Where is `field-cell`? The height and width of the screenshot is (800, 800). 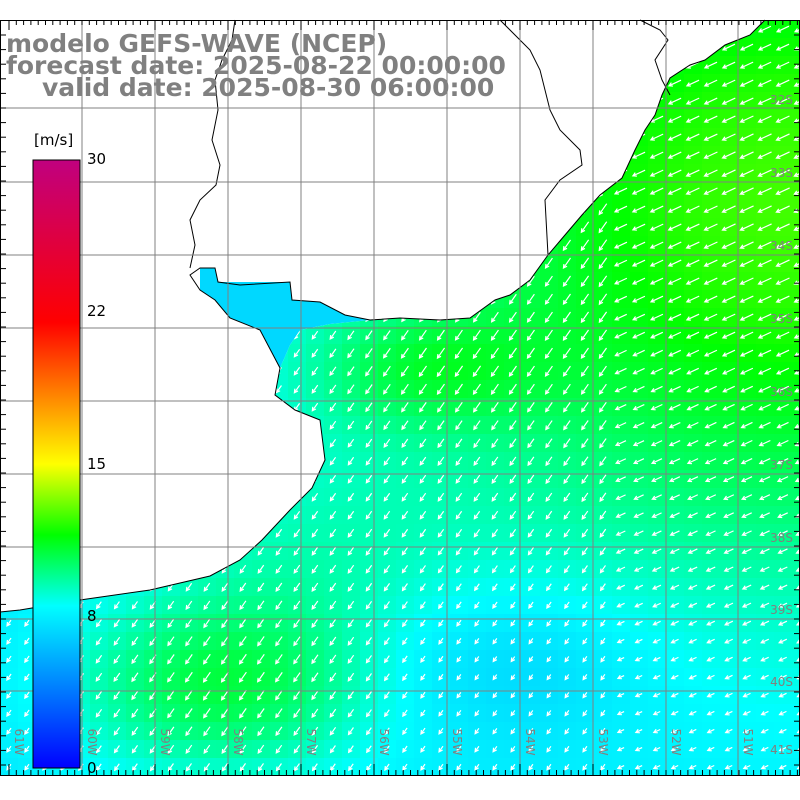 field-cell is located at coordinates (796, 551).